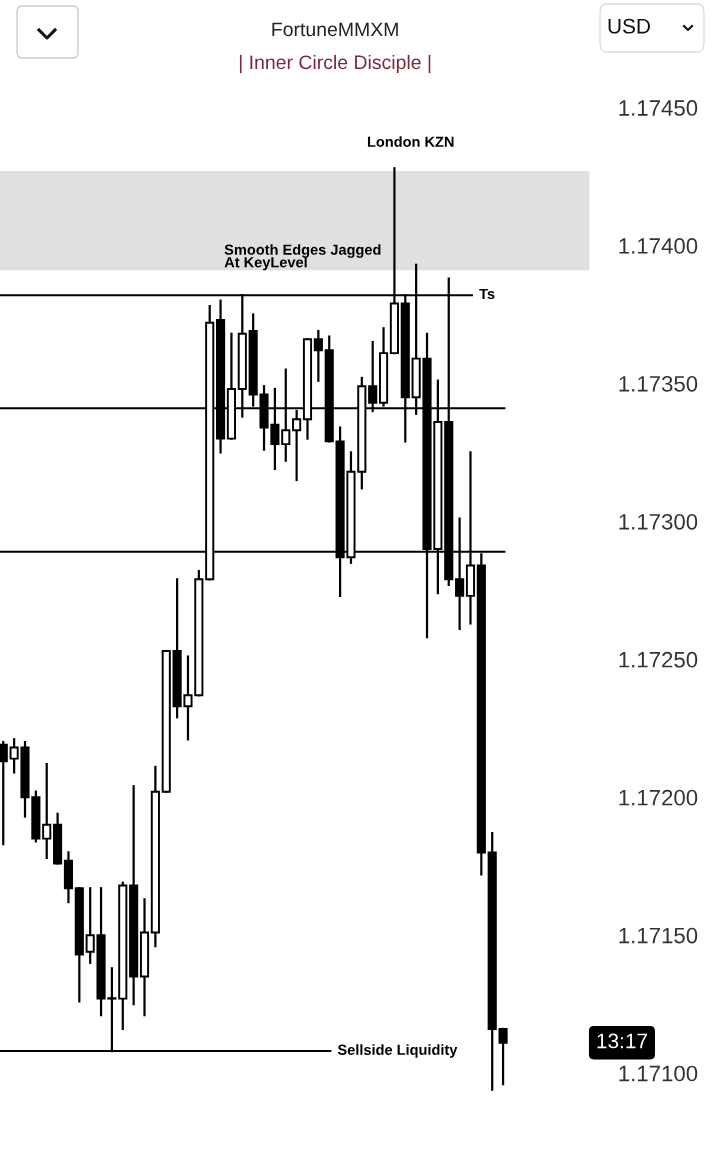 This screenshot has height=1153, width=713. Describe the element at coordinates (658, 1073) in the screenshot. I see `y-tick-label: 1.17100` at that location.